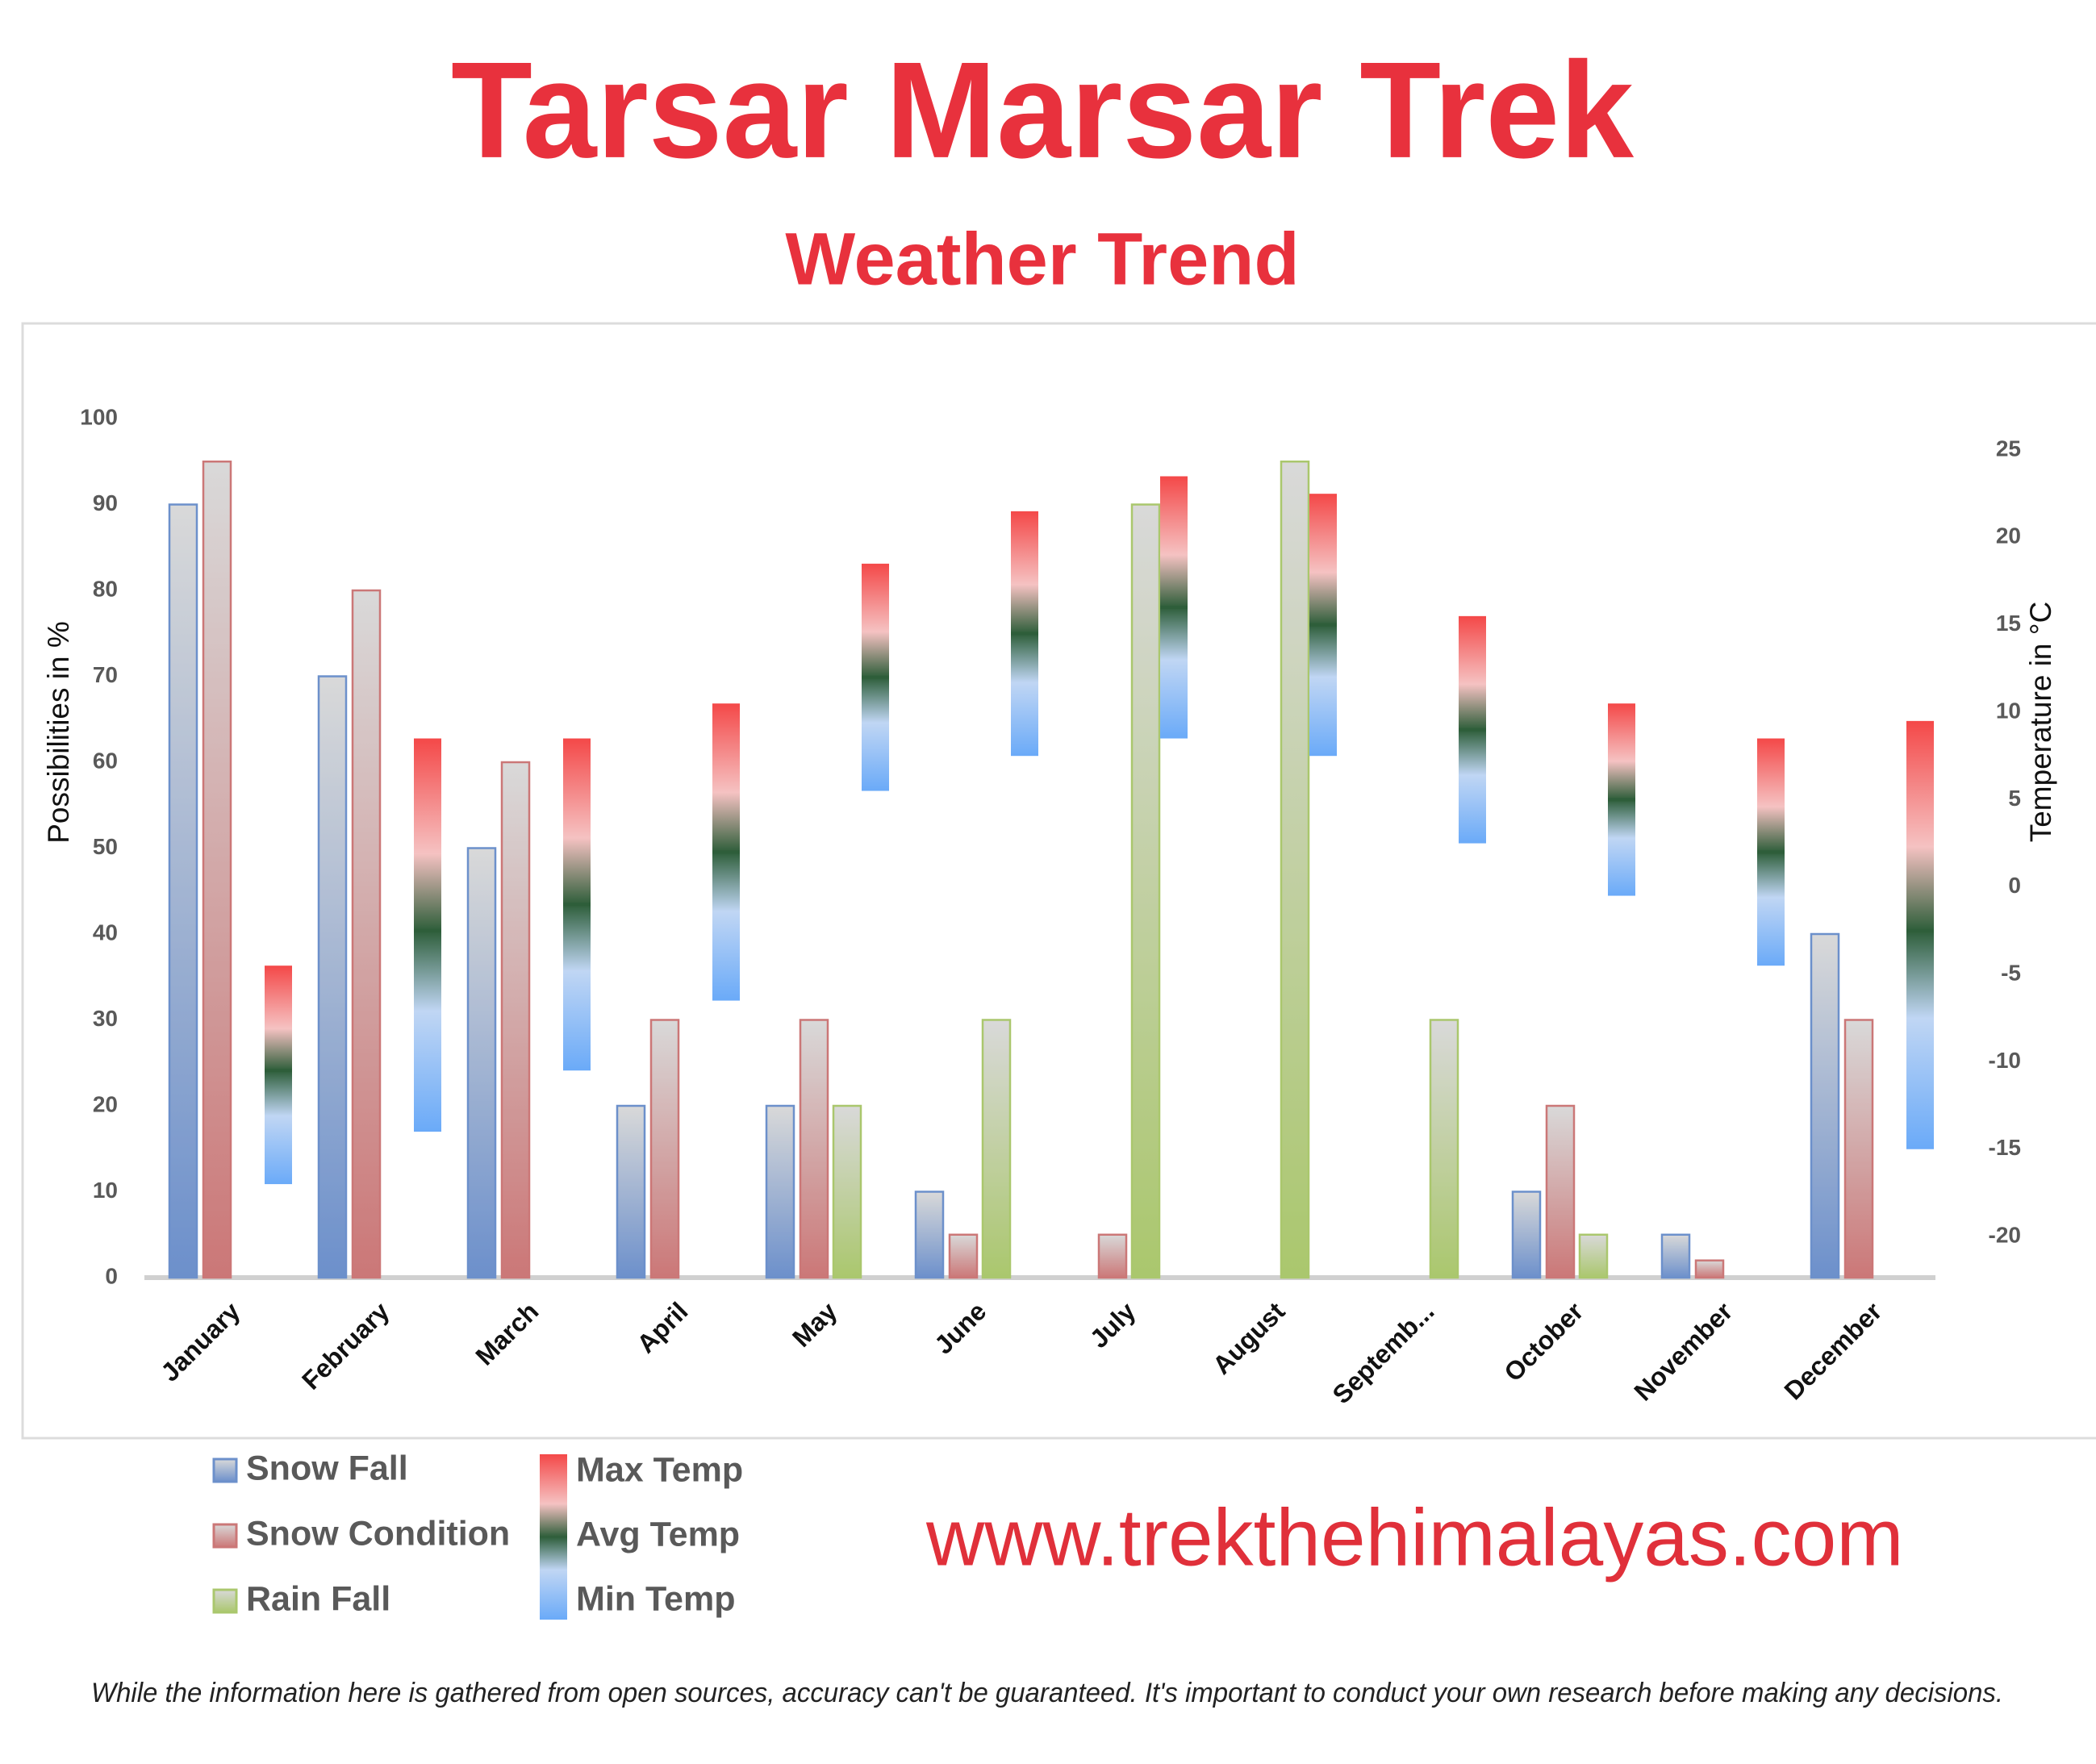  What do you see at coordinates (2041, 722) in the screenshot?
I see `y2-axis-title: Temperature in °C` at bounding box center [2041, 722].